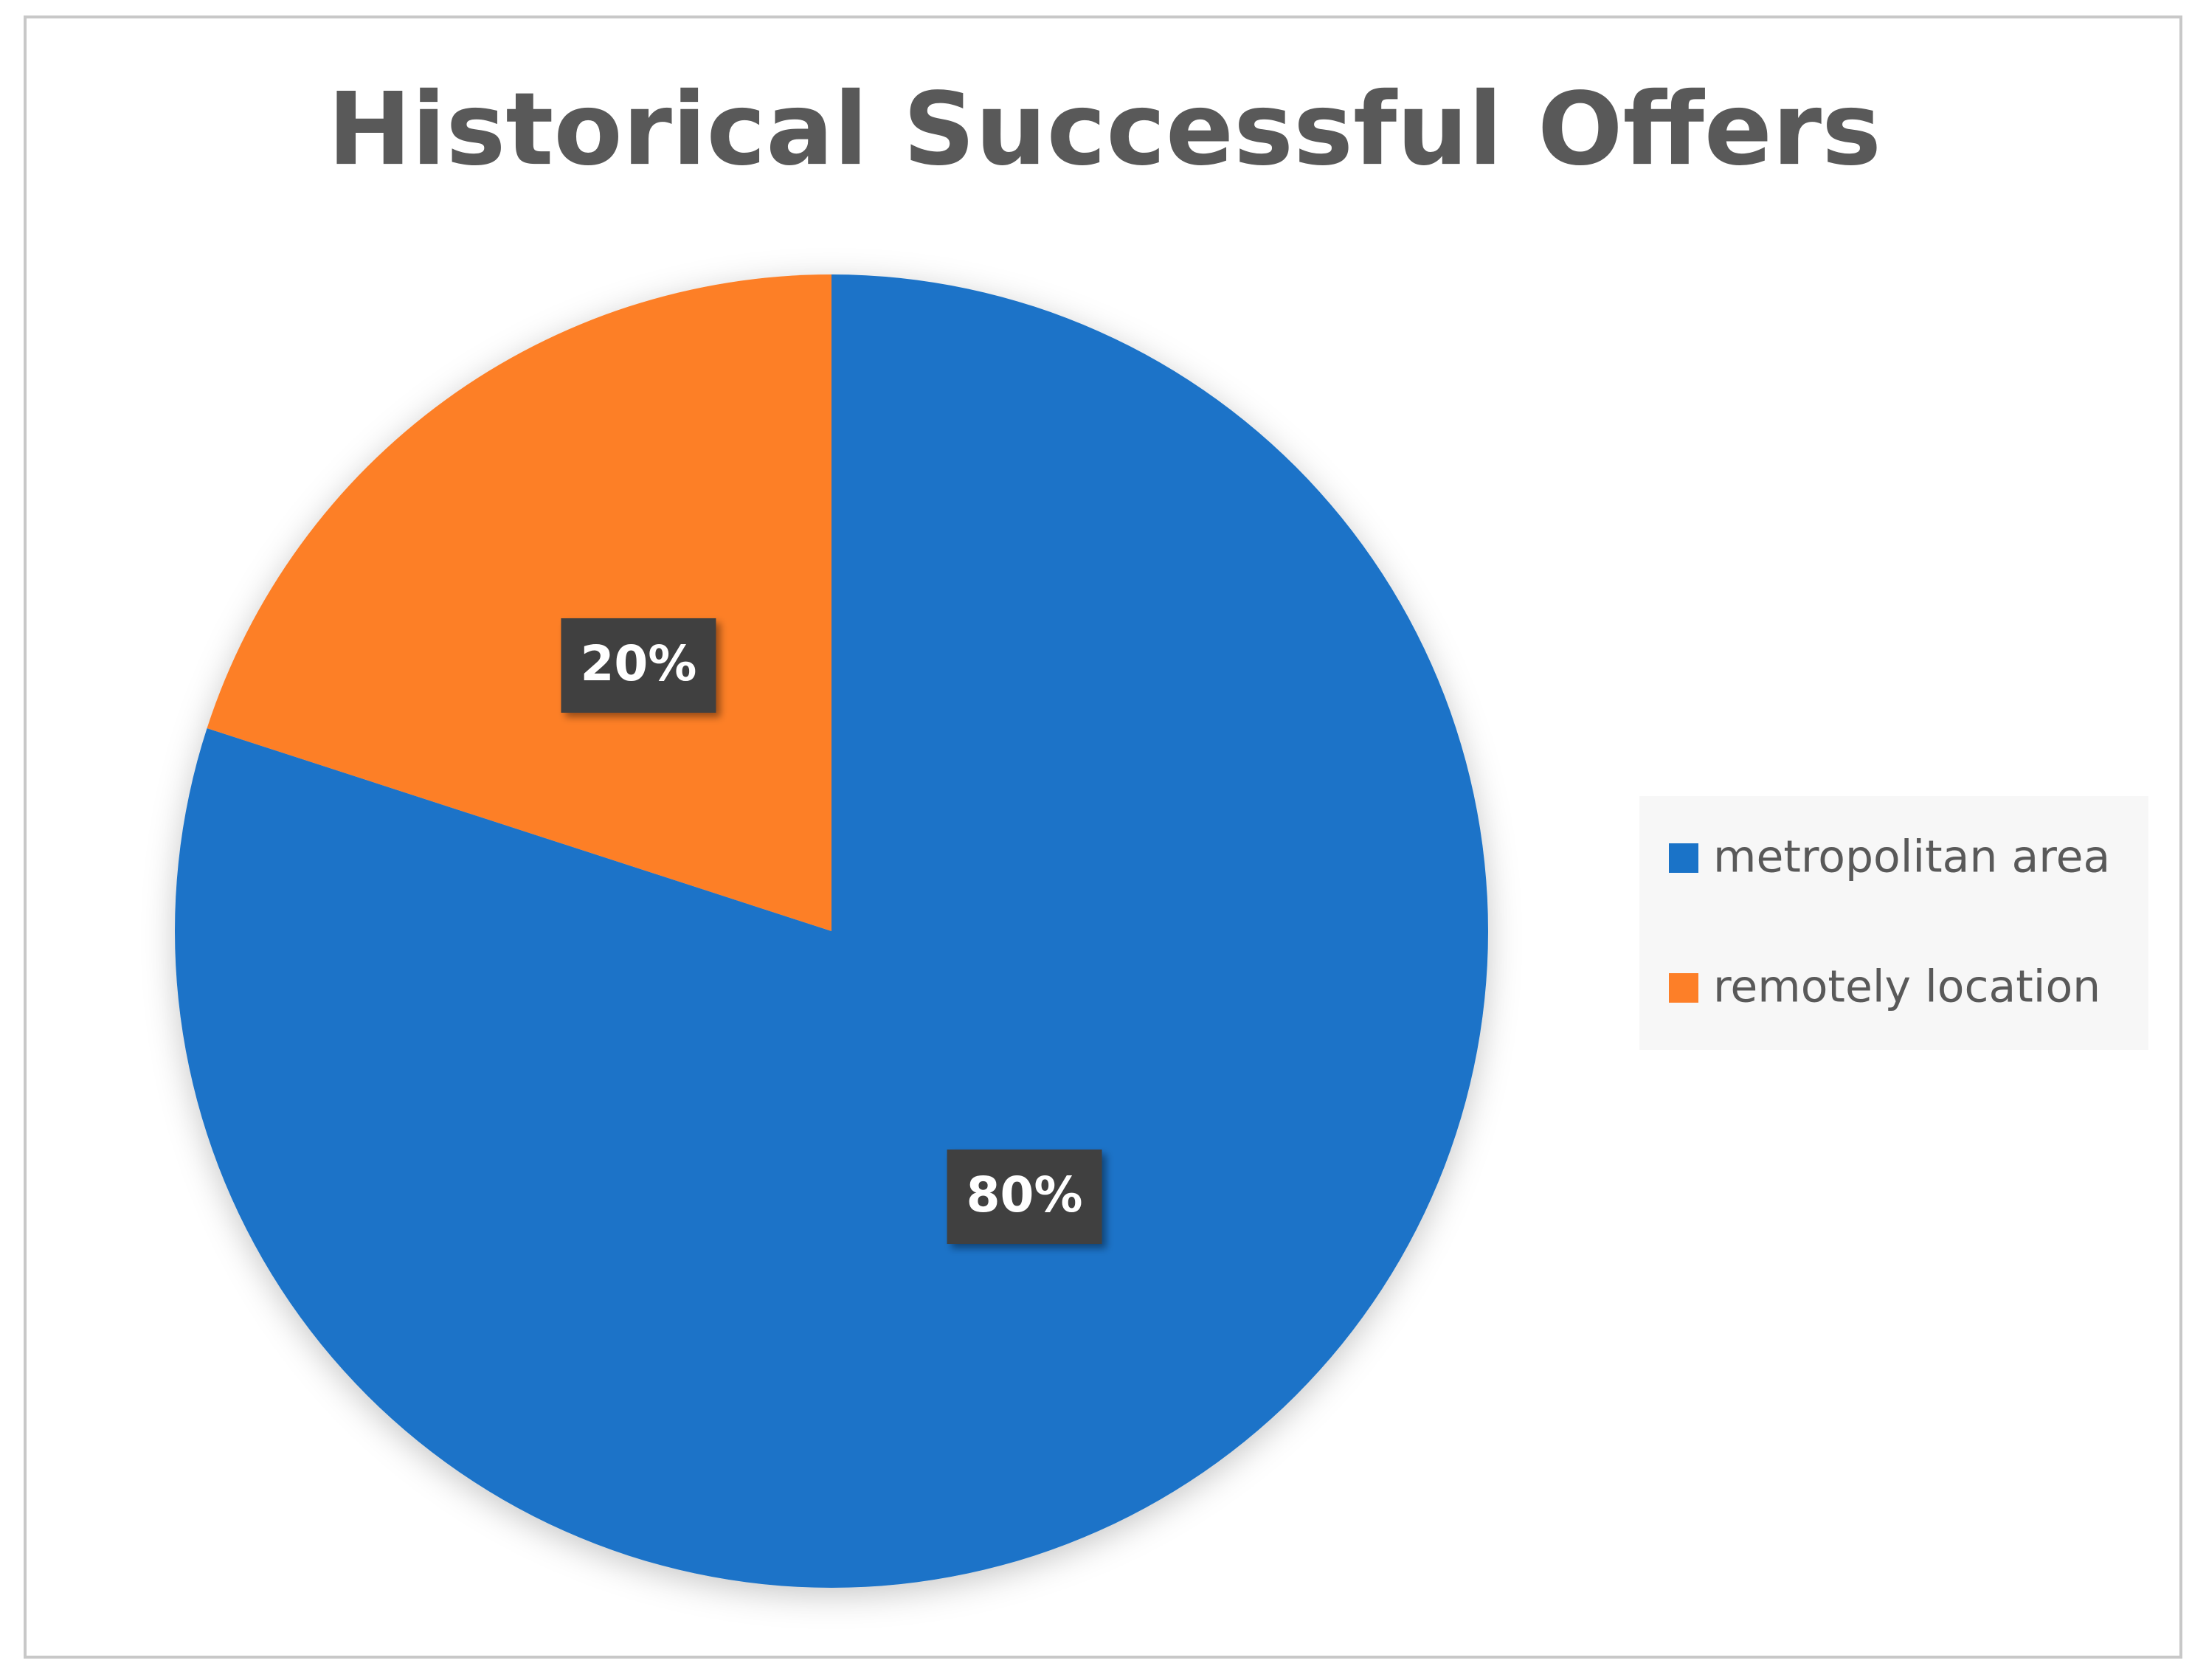 Image resolution: width=2206 pixels, height=1680 pixels. I want to click on data-label: 20%, so click(638, 663).